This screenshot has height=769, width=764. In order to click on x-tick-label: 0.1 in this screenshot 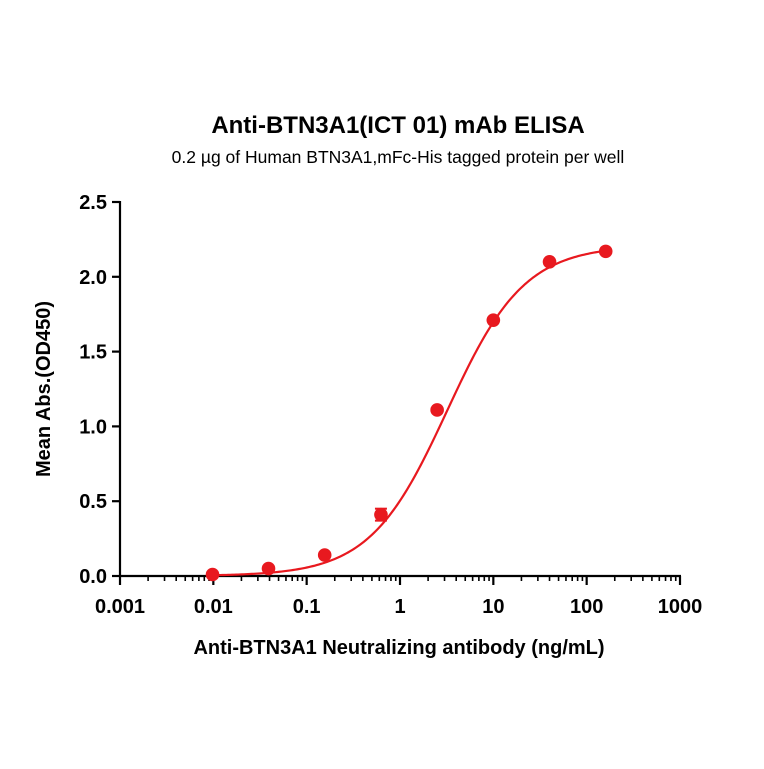, I will do `click(307, 607)`.